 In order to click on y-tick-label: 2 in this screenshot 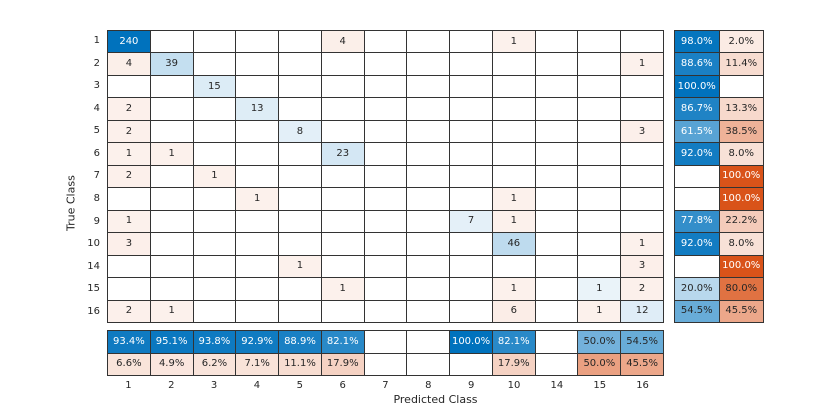, I will do `click(96, 63)`.